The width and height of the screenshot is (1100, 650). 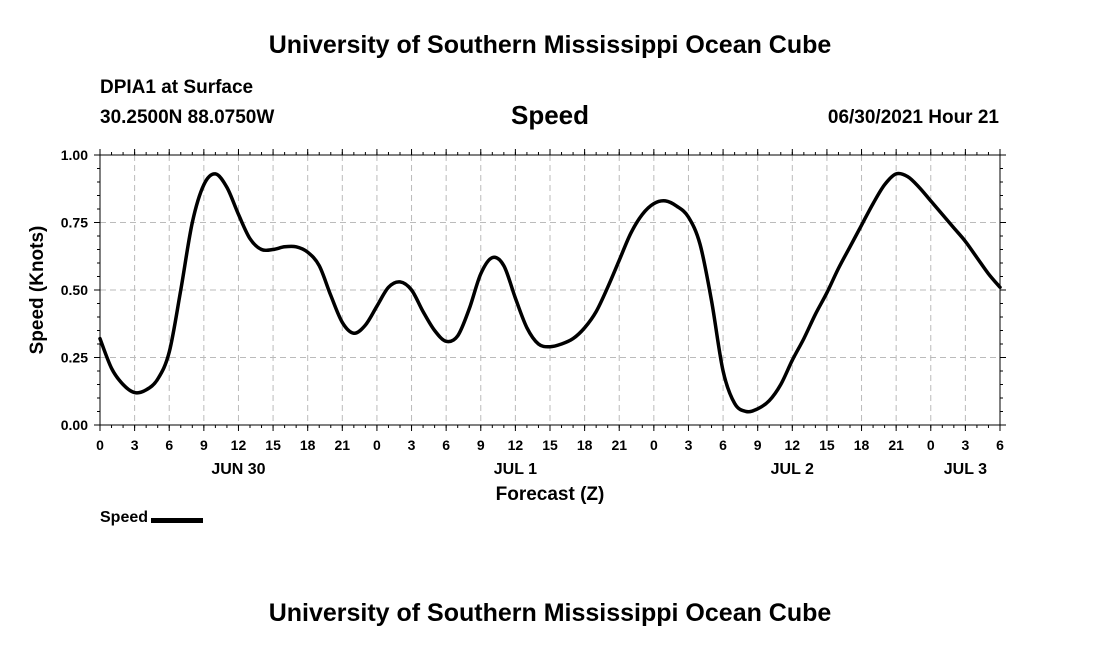 I want to click on y-axis-label: Speed (Knots), so click(x=37, y=290).